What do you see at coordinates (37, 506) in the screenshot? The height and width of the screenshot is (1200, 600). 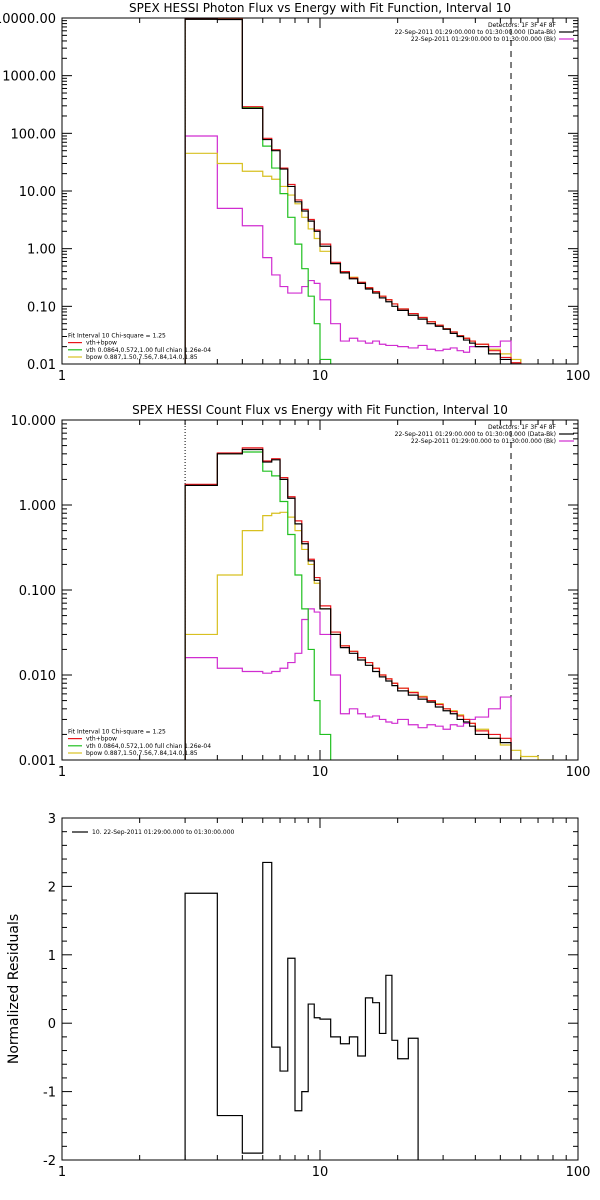 I see `y-tick-label: 1.000` at bounding box center [37, 506].